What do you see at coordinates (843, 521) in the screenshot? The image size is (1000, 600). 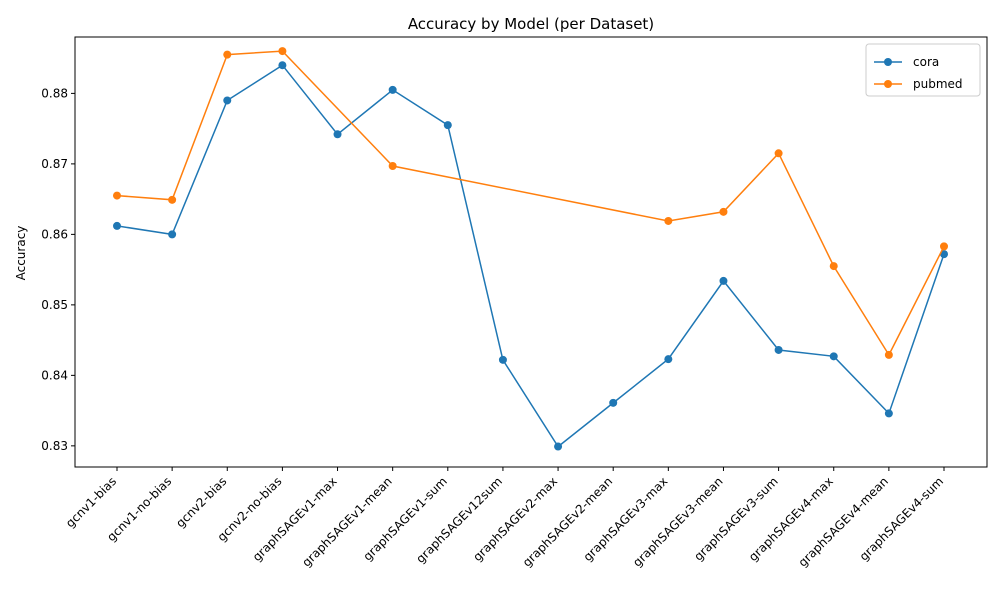 I see `x-tick-label: graphSAGEv4-mean` at bounding box center [843, 521].